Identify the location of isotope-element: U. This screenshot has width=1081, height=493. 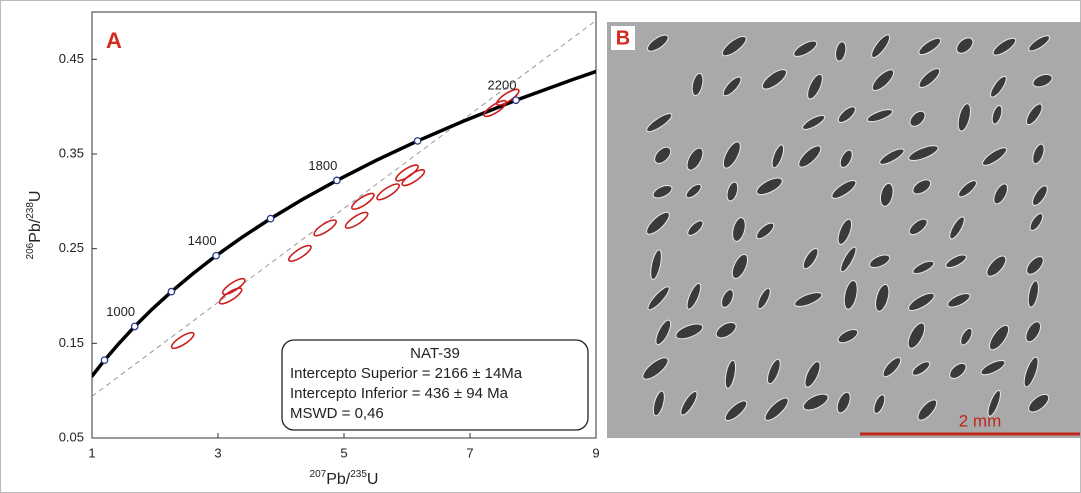
(35, 197).